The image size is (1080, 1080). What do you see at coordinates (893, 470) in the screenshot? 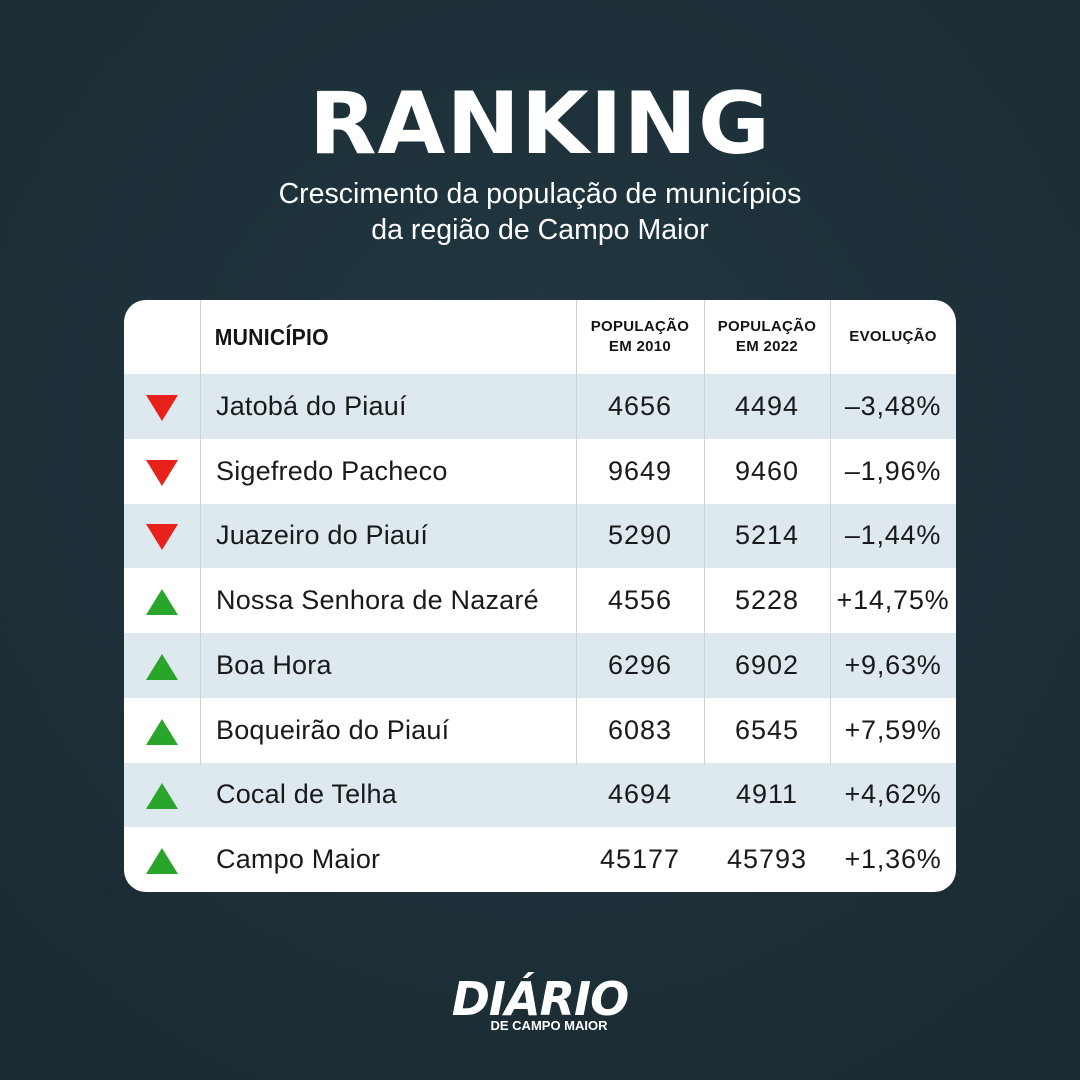
I see `evolucao-cell: –1,96%` at bounding box center [893, 470].